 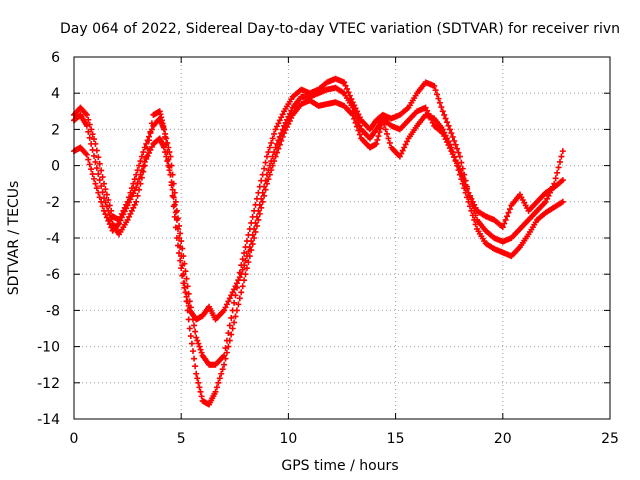 What do you see at coordinates (53, 275) in the screenshot?
I see `y-tick-label: -6` at bounding box center [53, 275].